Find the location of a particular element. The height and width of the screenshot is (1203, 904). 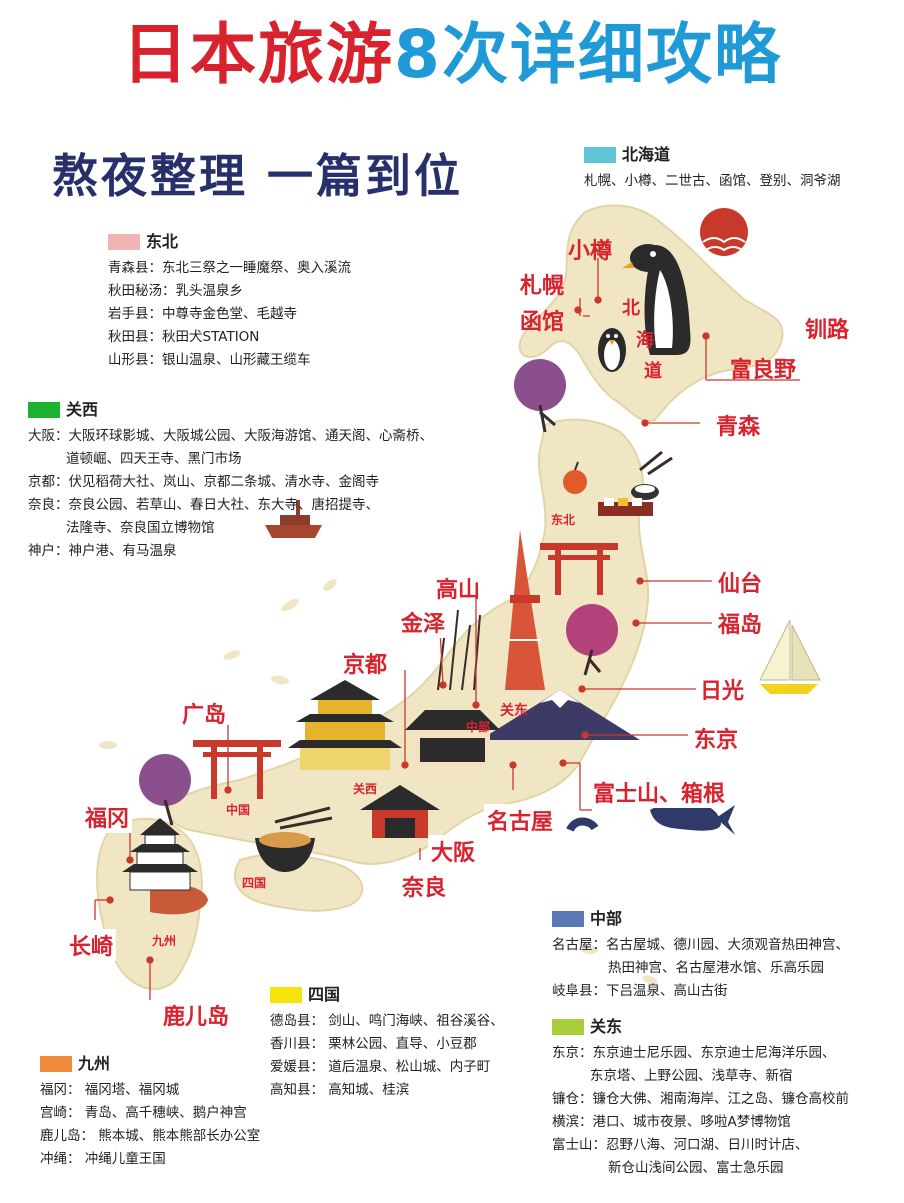

city-label-nikko: 日光 is located at coordinates (722, 691).